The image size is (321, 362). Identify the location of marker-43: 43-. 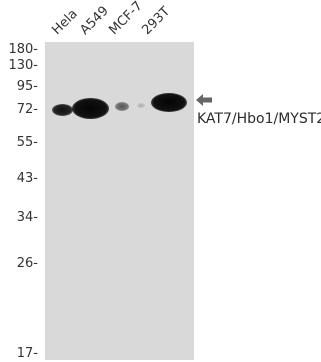
(27, 178).